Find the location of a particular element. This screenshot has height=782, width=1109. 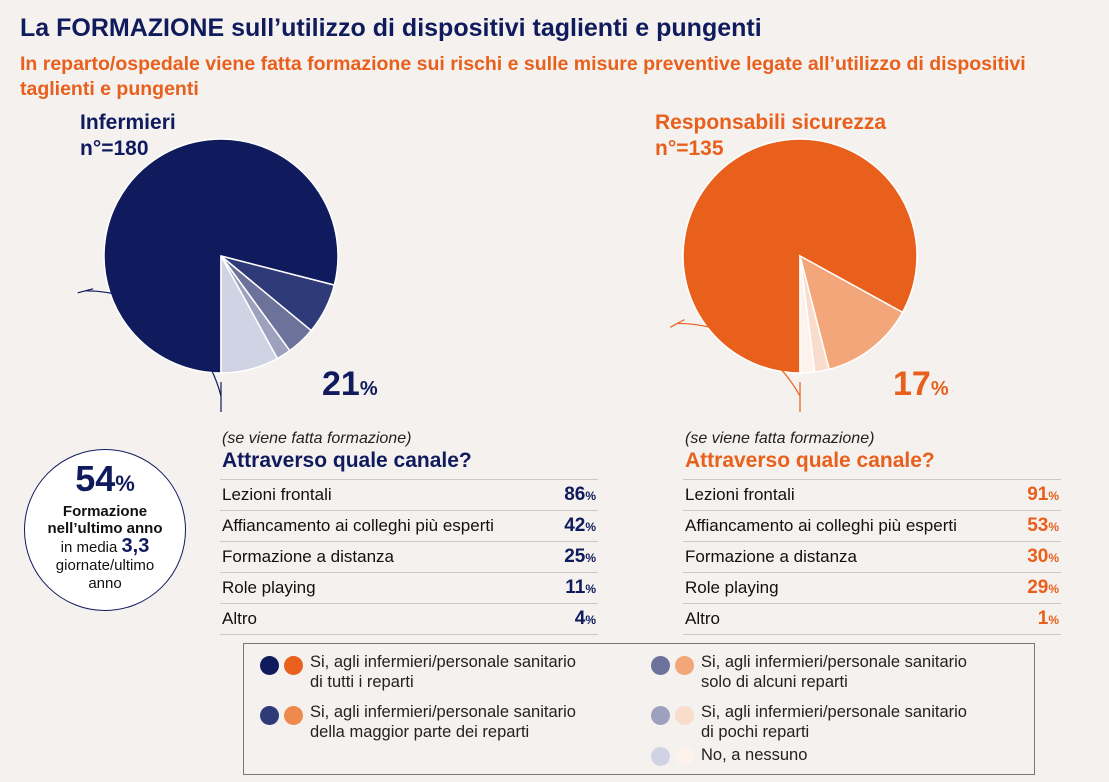

infermieri-pie is located at coordinates (221, 256).